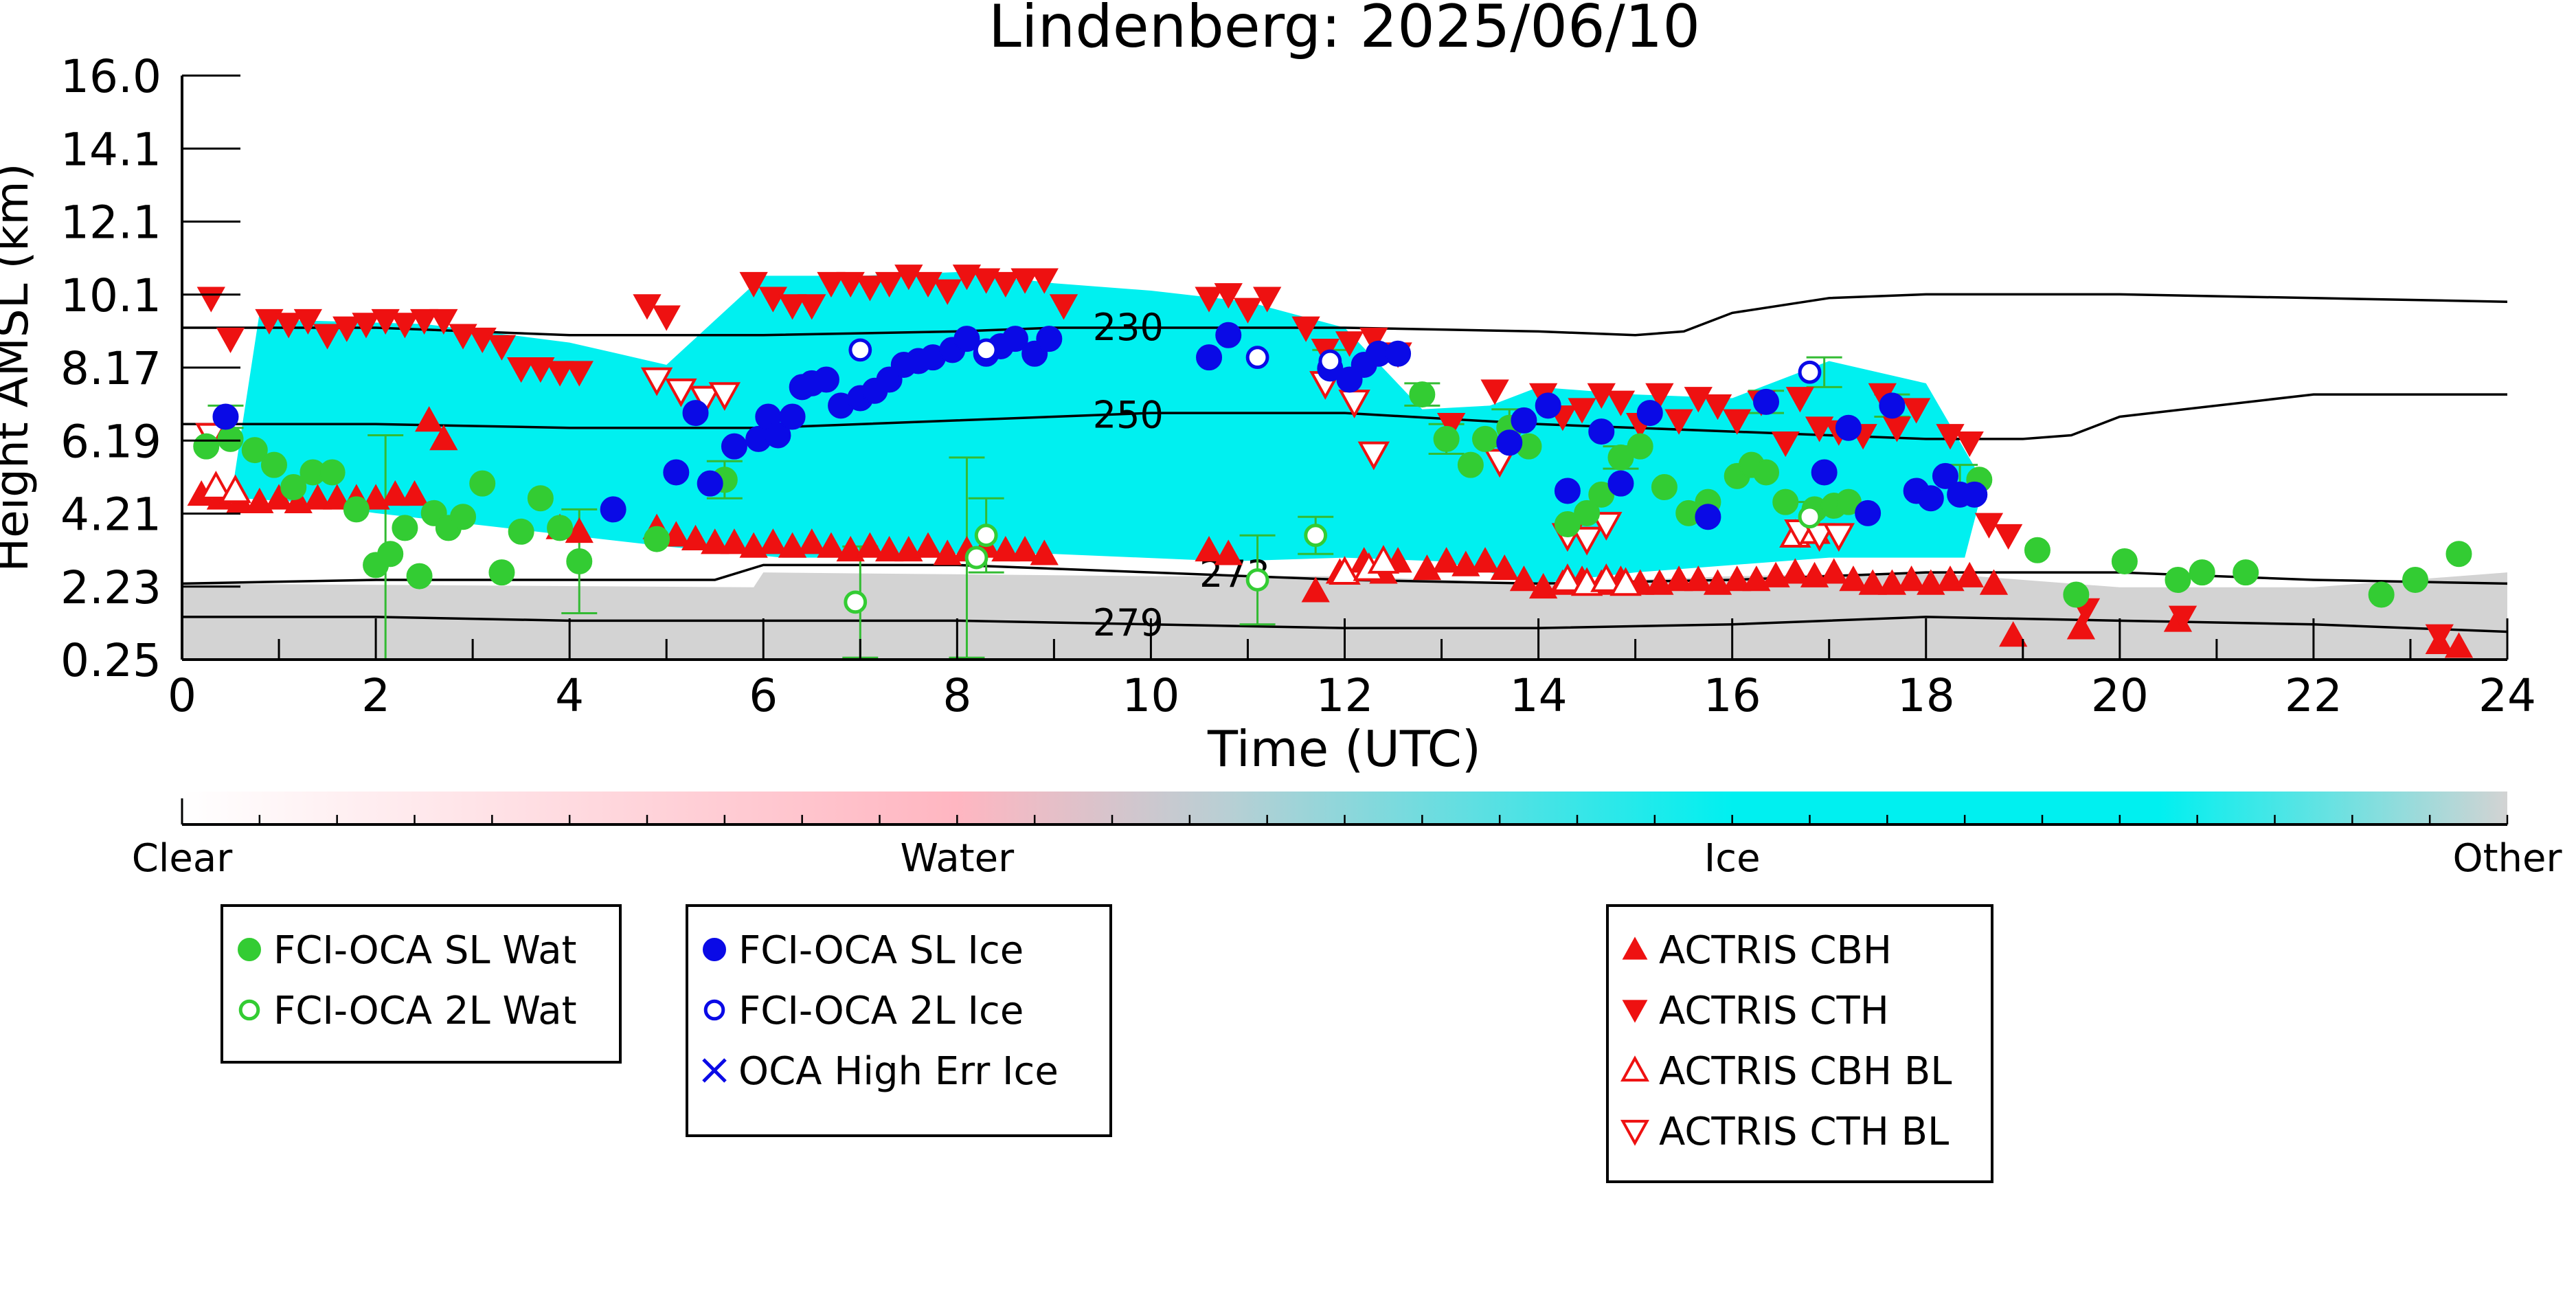 The width and height of the screenshot is (2576, 1291). I want to click on x-tick-label: 2, so click(375, 695).